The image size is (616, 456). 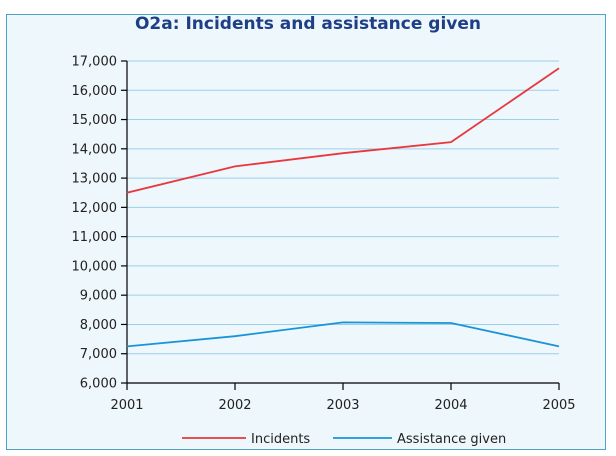 What do you see at coordinates (98, 296) in the screenshot?
I see `y-tick-label: 9,000` at bounding box center [98, 296].